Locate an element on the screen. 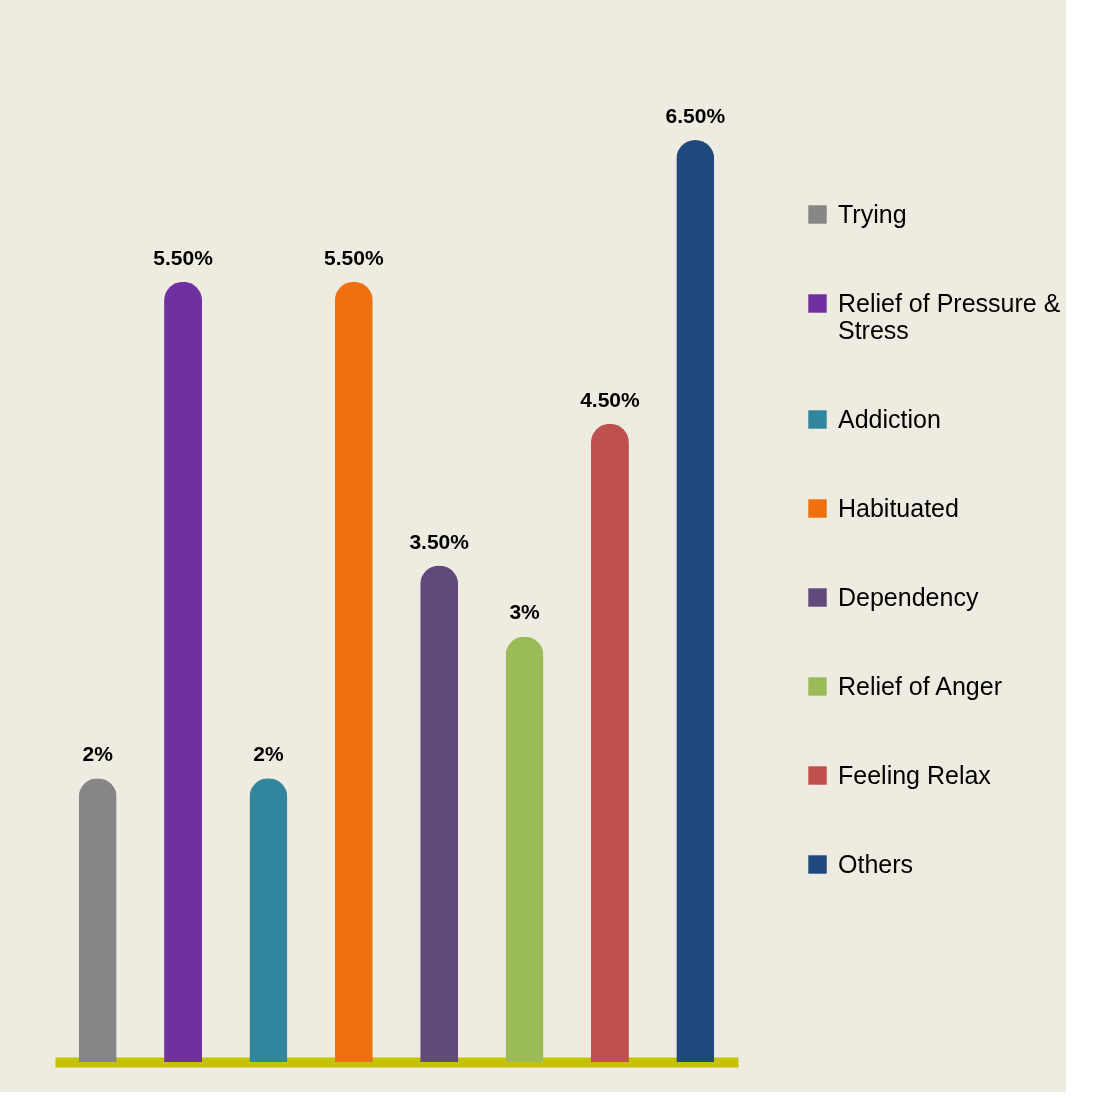 The image size is (1106, 1113). data-label: 3% is located at coordinates (525, 612).